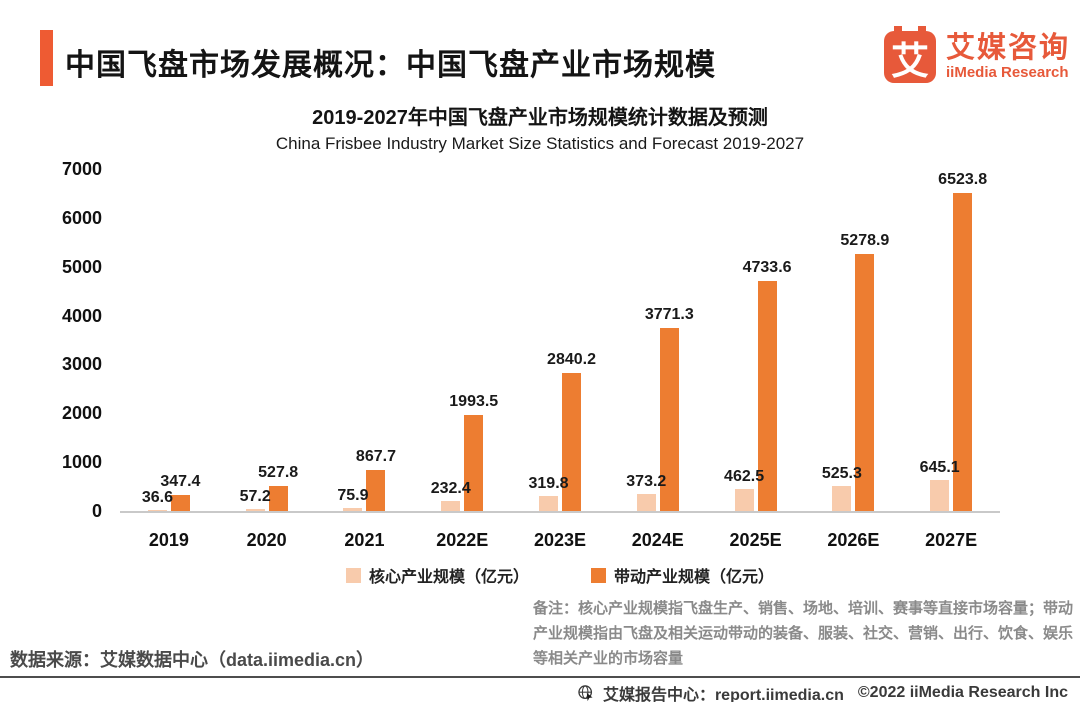 This screenshot has width=1080, height=702. I want to click on legend-item: 带动产业规模（亿元）, so click(682, 575).